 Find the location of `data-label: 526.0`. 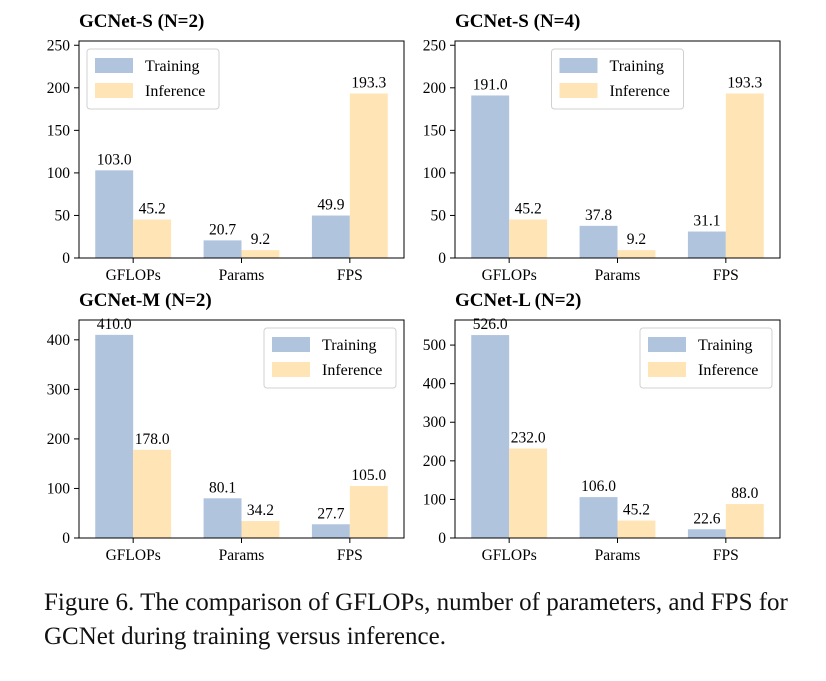

data-label: 526.0 is located at coordinates (490, 324).